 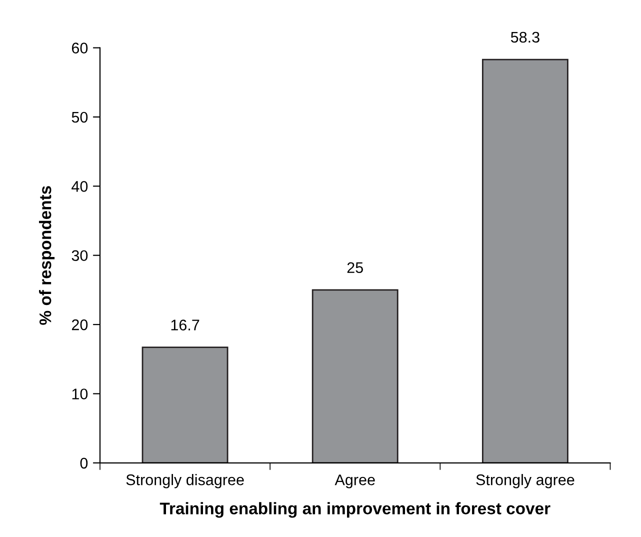 I want to click on x-tick-label: Agree, so click(x=354, y=481).